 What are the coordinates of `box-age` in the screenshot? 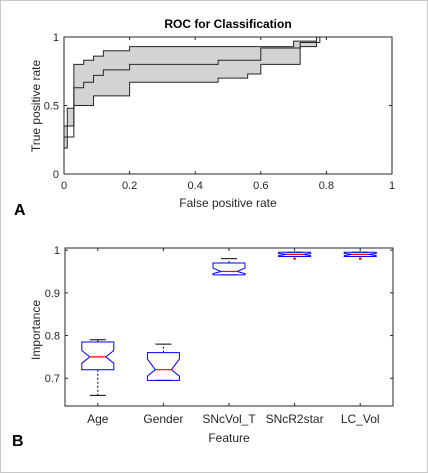 It's located at (98, 367).